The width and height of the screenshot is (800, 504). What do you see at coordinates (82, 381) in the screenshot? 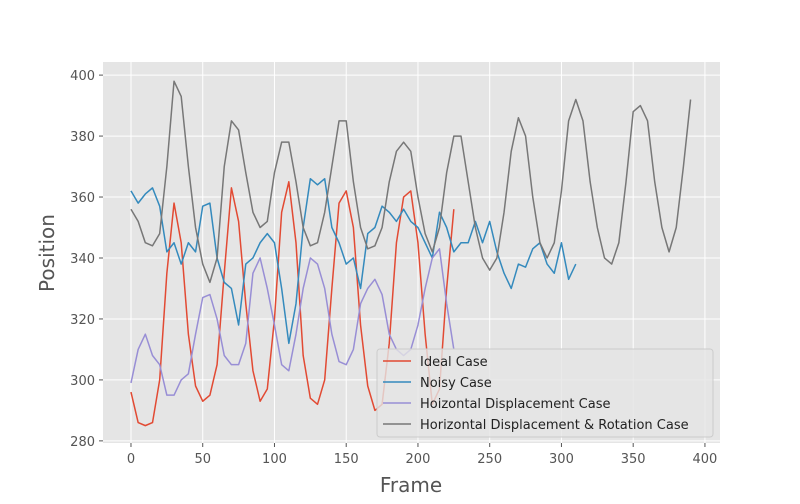
I see `y-tick-label: 300` at bounding box center [82, 381].